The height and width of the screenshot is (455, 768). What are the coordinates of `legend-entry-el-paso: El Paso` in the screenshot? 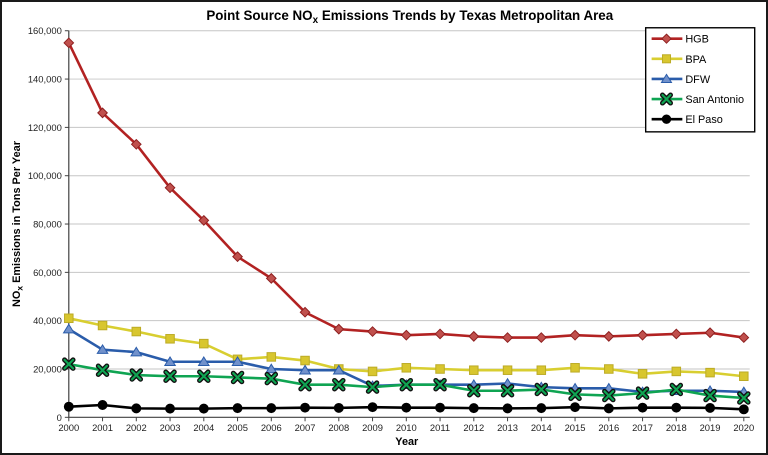 It's located at (687, 120).